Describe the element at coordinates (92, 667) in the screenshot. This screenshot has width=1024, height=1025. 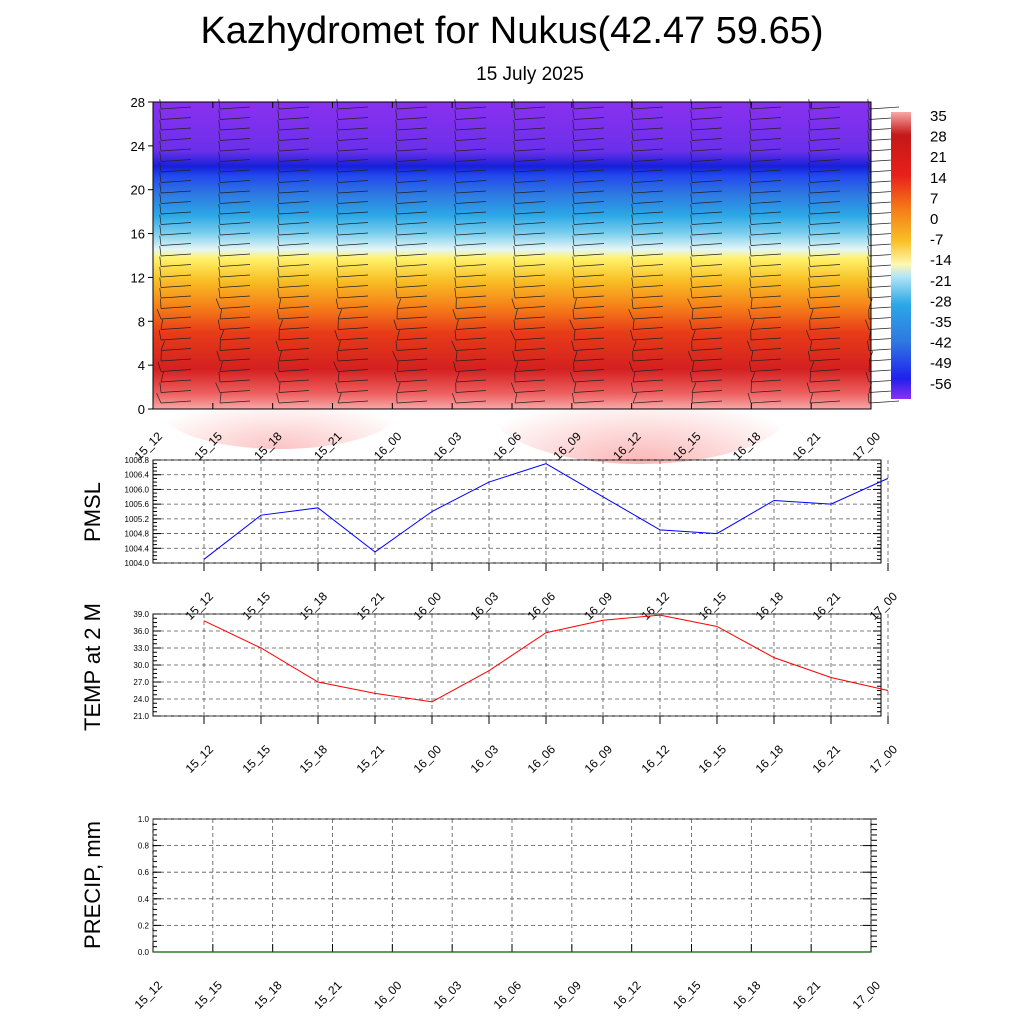
I see `y-axis-label: TEMP at 2 M` at that location.